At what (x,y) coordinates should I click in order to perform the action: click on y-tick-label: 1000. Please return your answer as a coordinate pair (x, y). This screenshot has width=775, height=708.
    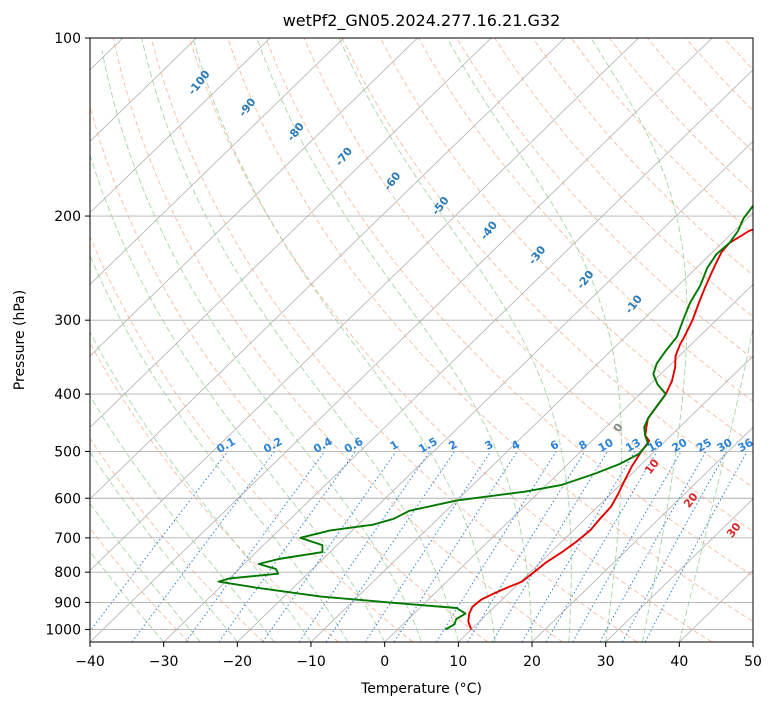
    Looking at the image, I should click on (63, 630).